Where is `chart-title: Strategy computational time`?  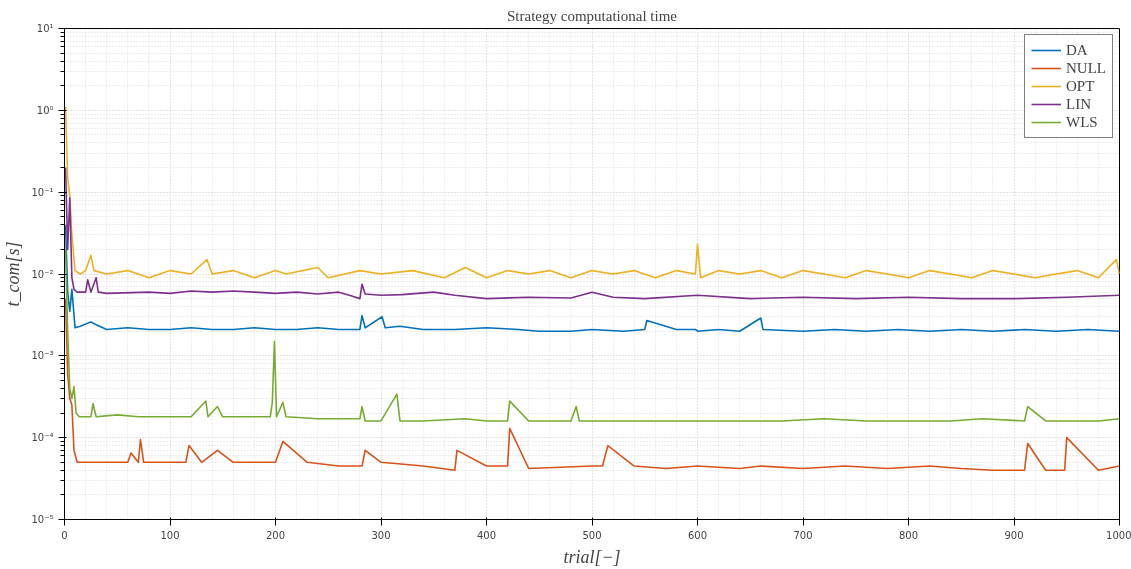
chart-title: Strategy computational time is located at coordinates (592, 15).